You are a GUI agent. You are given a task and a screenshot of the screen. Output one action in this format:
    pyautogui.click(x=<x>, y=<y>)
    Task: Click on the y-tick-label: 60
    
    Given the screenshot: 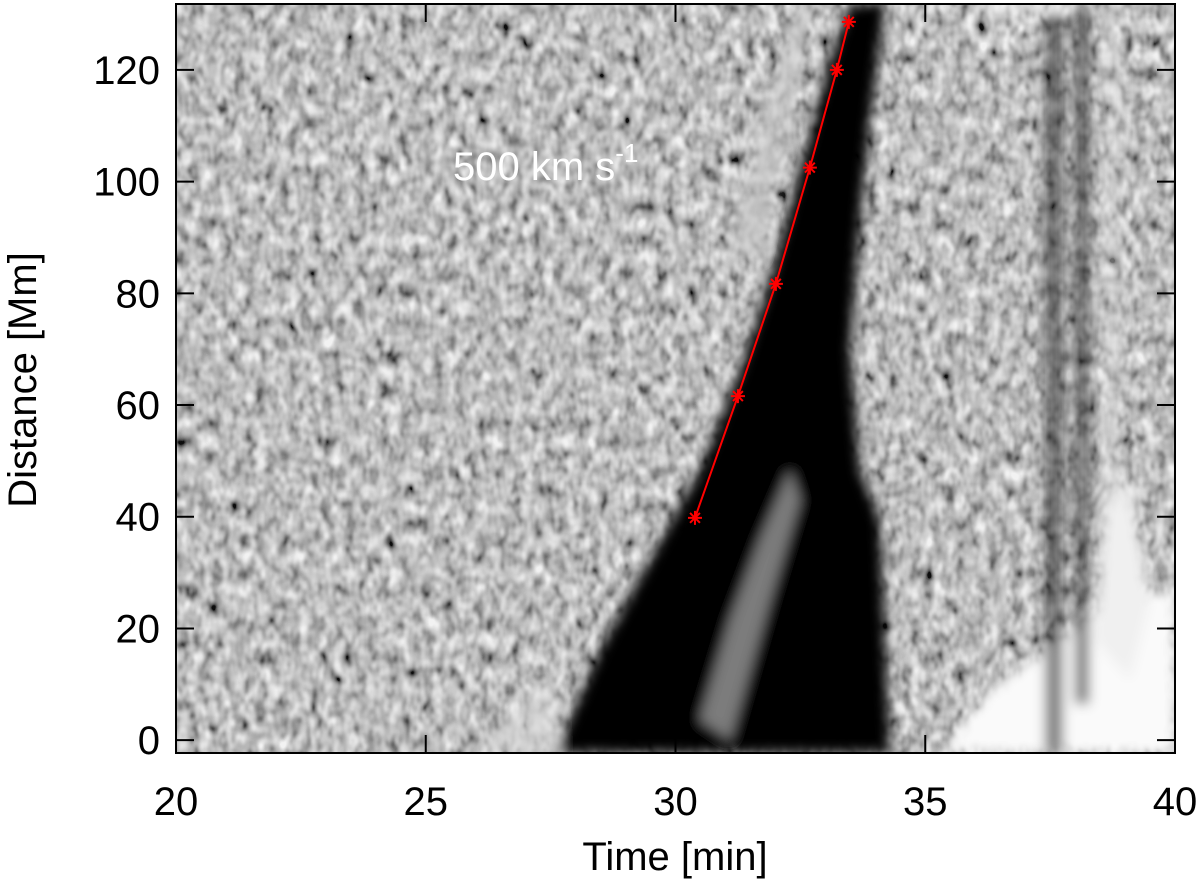 What is the action you would take?
    pyautogui.click(x=138, y=406)
    